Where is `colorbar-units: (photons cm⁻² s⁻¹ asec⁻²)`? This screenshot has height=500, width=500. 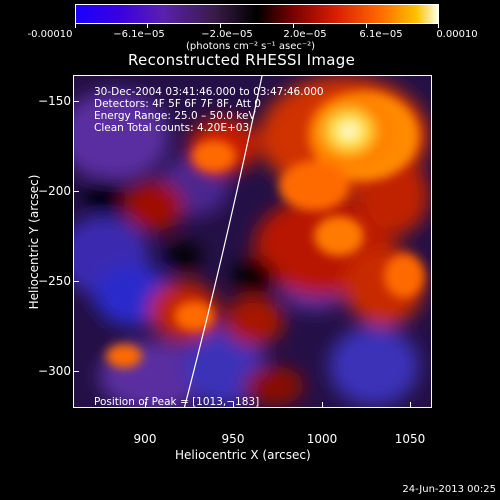
colorbar-units: (photons cm⁻² s⁻¹ asec⁻²) is located at coordinates (251, 46).